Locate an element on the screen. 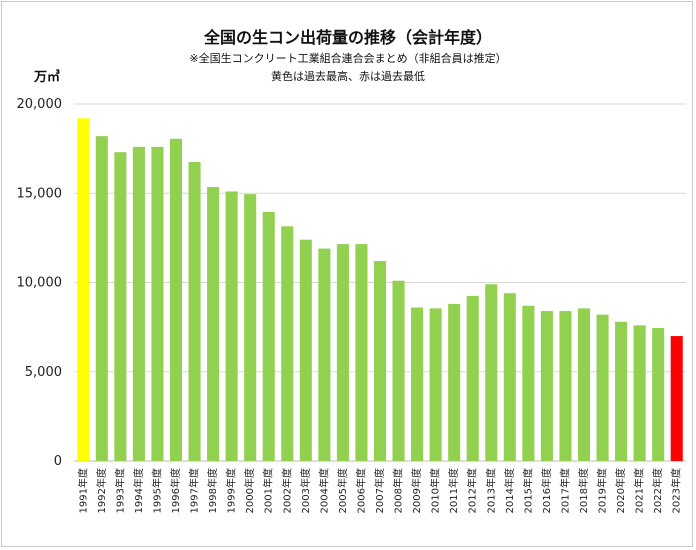 This screenshot has width=696, height=550. x-tick-label: 2010年度 is located at coordinates (435, 490).